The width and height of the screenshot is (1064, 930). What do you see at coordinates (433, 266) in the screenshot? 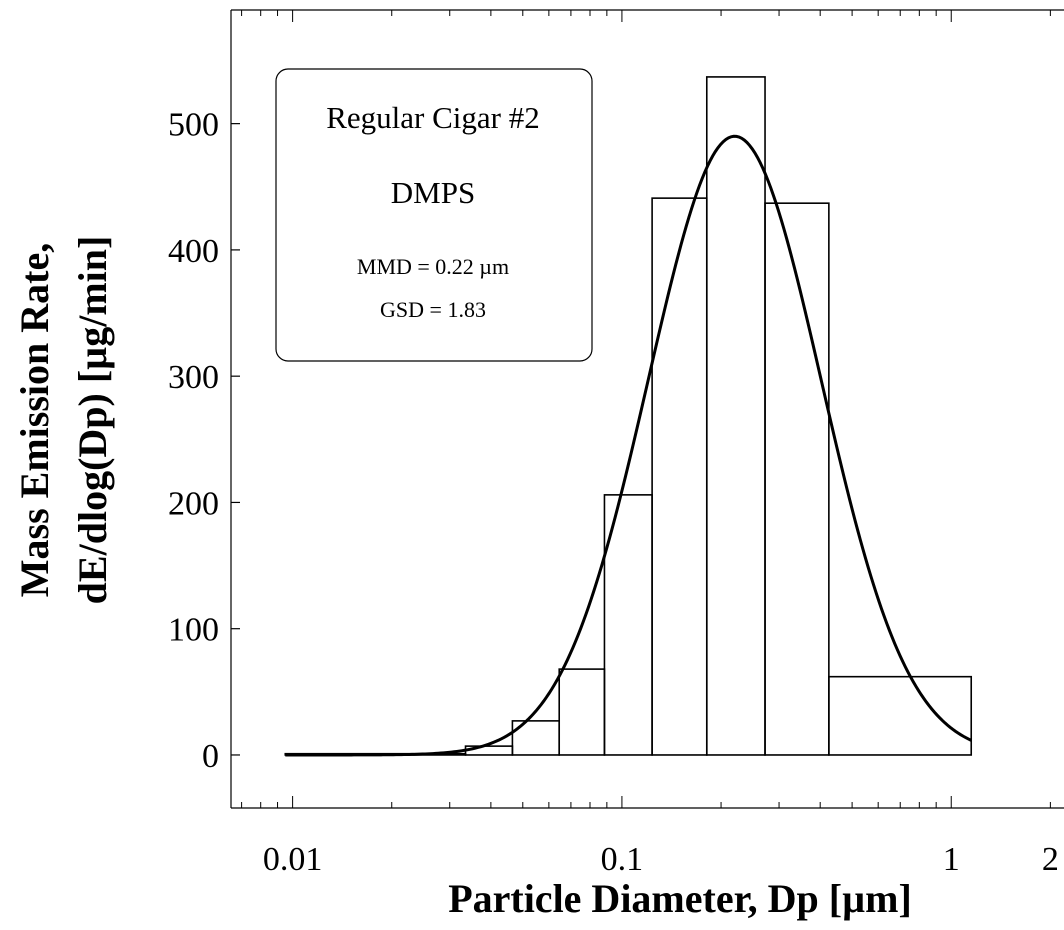
I see `annotation-mmd: MMD = 0.22 µm` at bounding box center [433, 266].